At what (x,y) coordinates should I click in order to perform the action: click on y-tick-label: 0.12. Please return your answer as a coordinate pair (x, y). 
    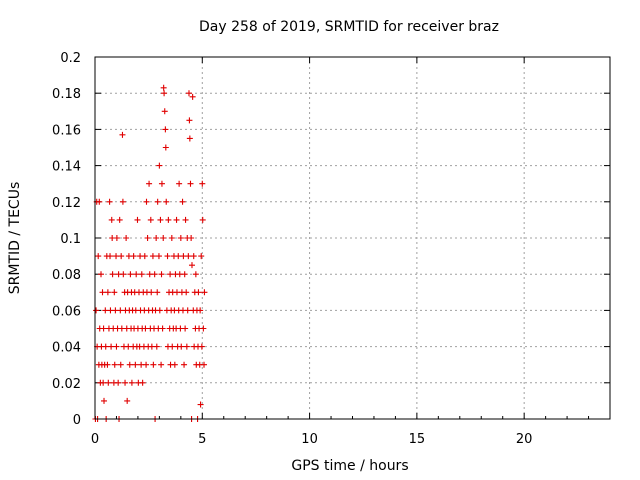
    Looking at the image, I should click on (66, 203).